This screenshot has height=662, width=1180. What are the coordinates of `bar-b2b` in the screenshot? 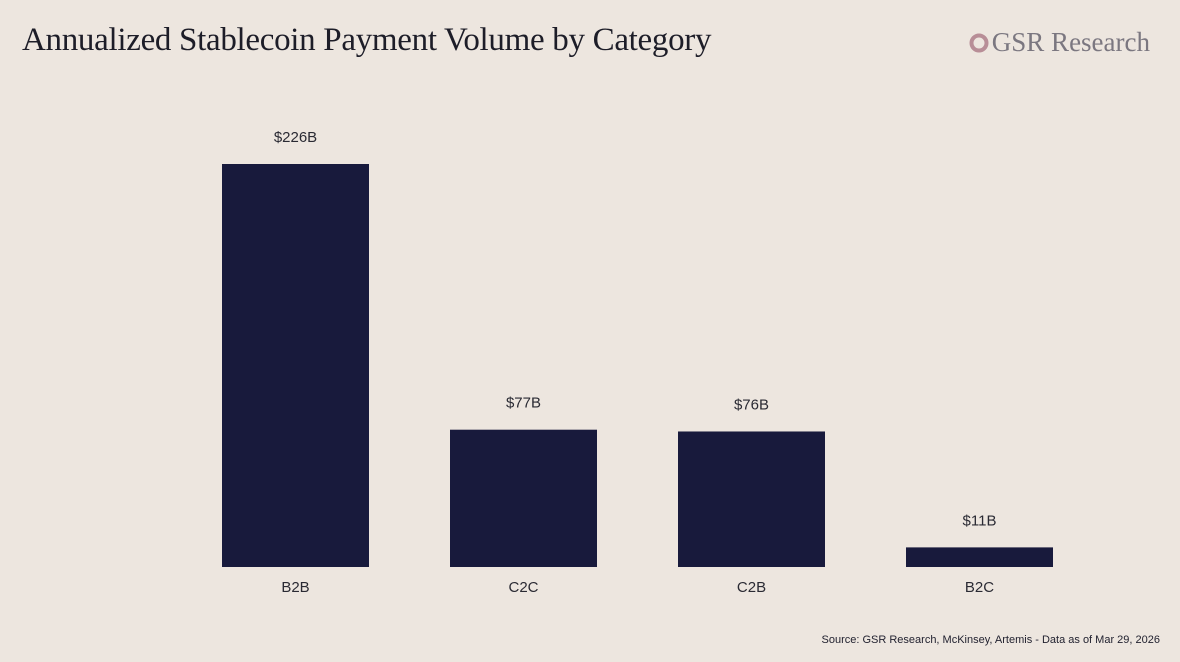 It's located at (295, 365).